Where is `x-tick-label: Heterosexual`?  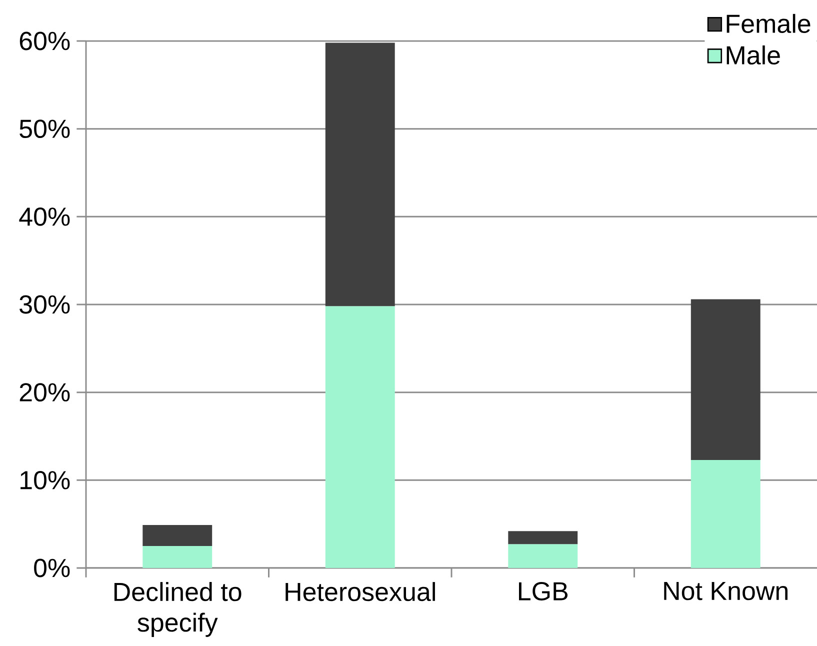
x-tick-label: Heterosexual is located at coordinates (360, 592).